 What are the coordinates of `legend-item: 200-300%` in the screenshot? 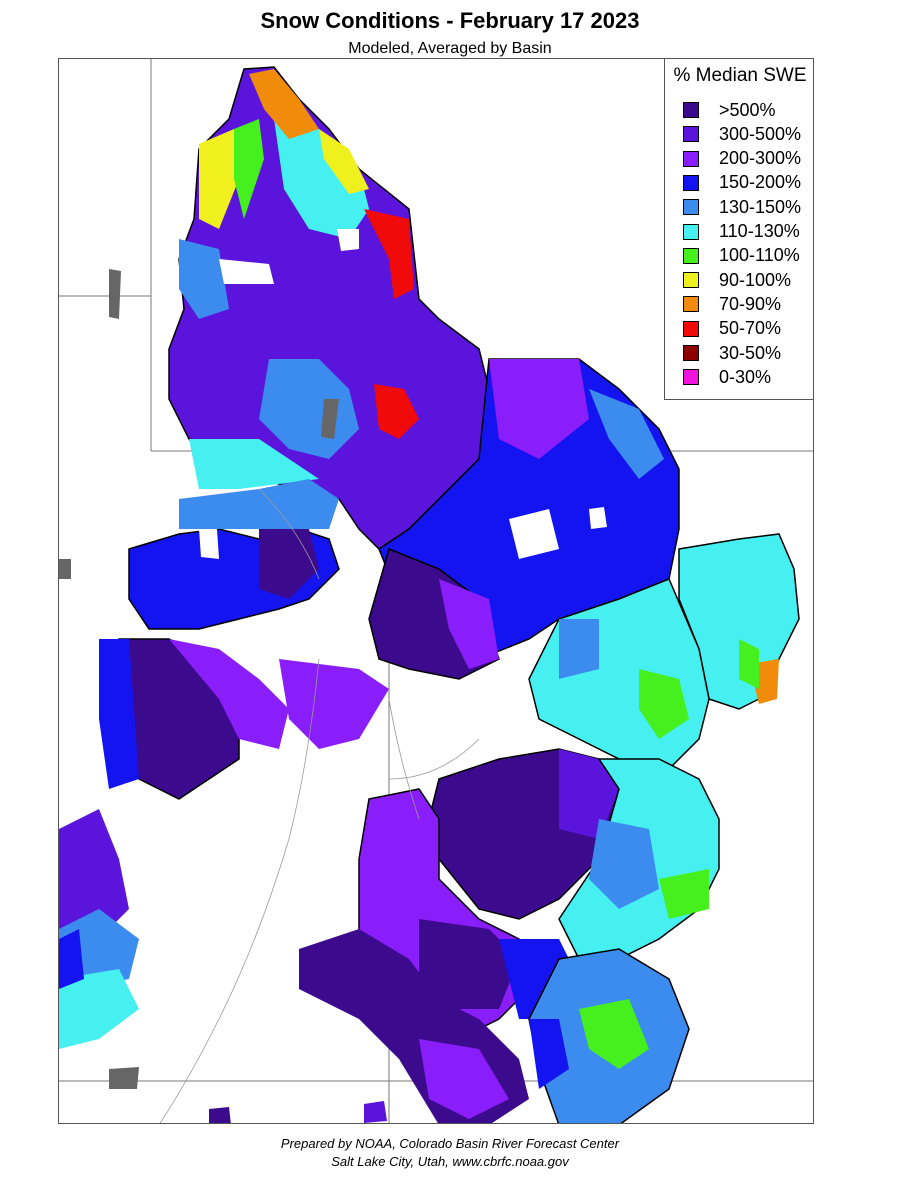 It's located at (742, 159).